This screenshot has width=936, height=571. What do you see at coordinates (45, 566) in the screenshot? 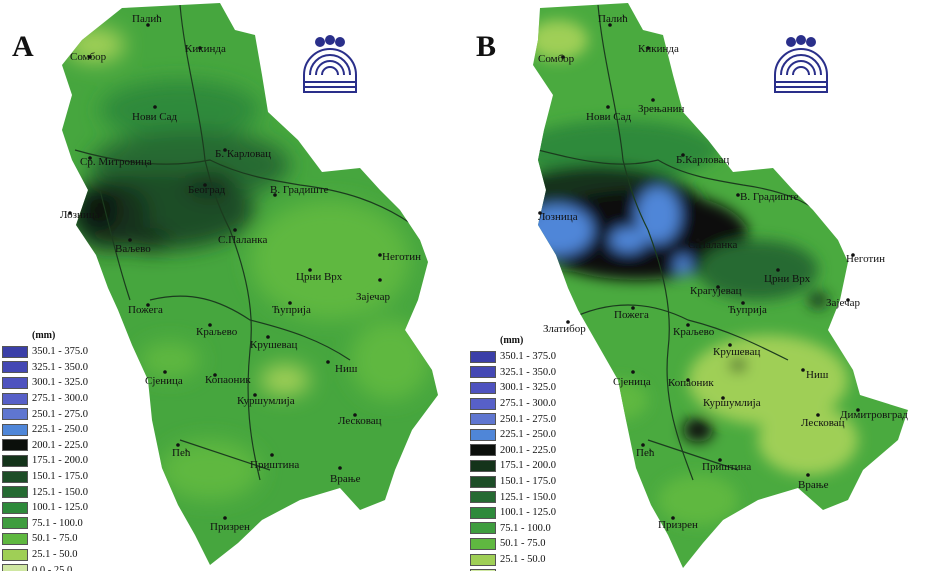
I see `legend-row: 0.0 - 25.0` at bounding box center [45, 566].